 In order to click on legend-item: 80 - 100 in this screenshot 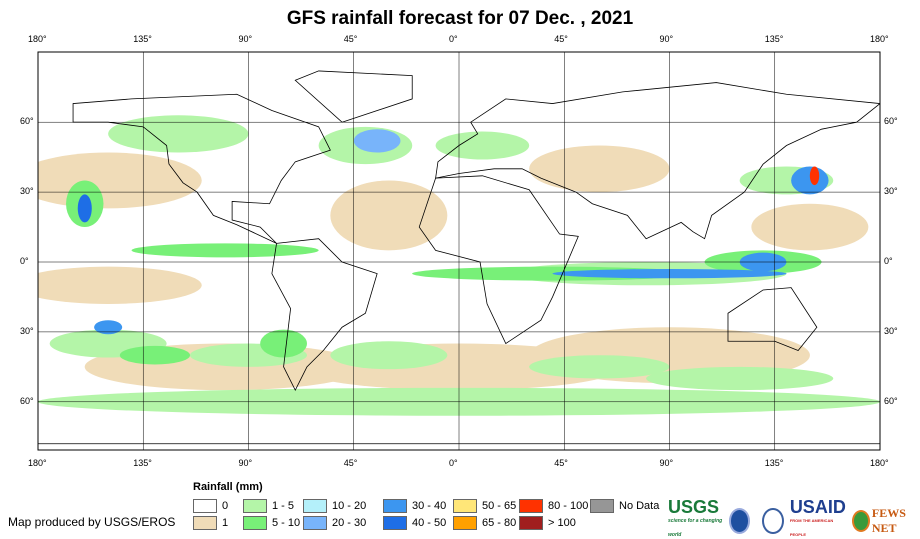, I will do `click(553, 506)`.